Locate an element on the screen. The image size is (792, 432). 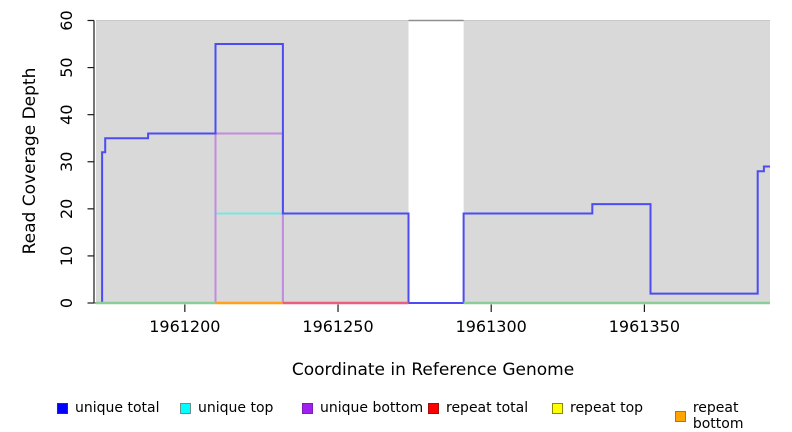
legend-item-unique-total: unique total is located at coordinates (108, 408).